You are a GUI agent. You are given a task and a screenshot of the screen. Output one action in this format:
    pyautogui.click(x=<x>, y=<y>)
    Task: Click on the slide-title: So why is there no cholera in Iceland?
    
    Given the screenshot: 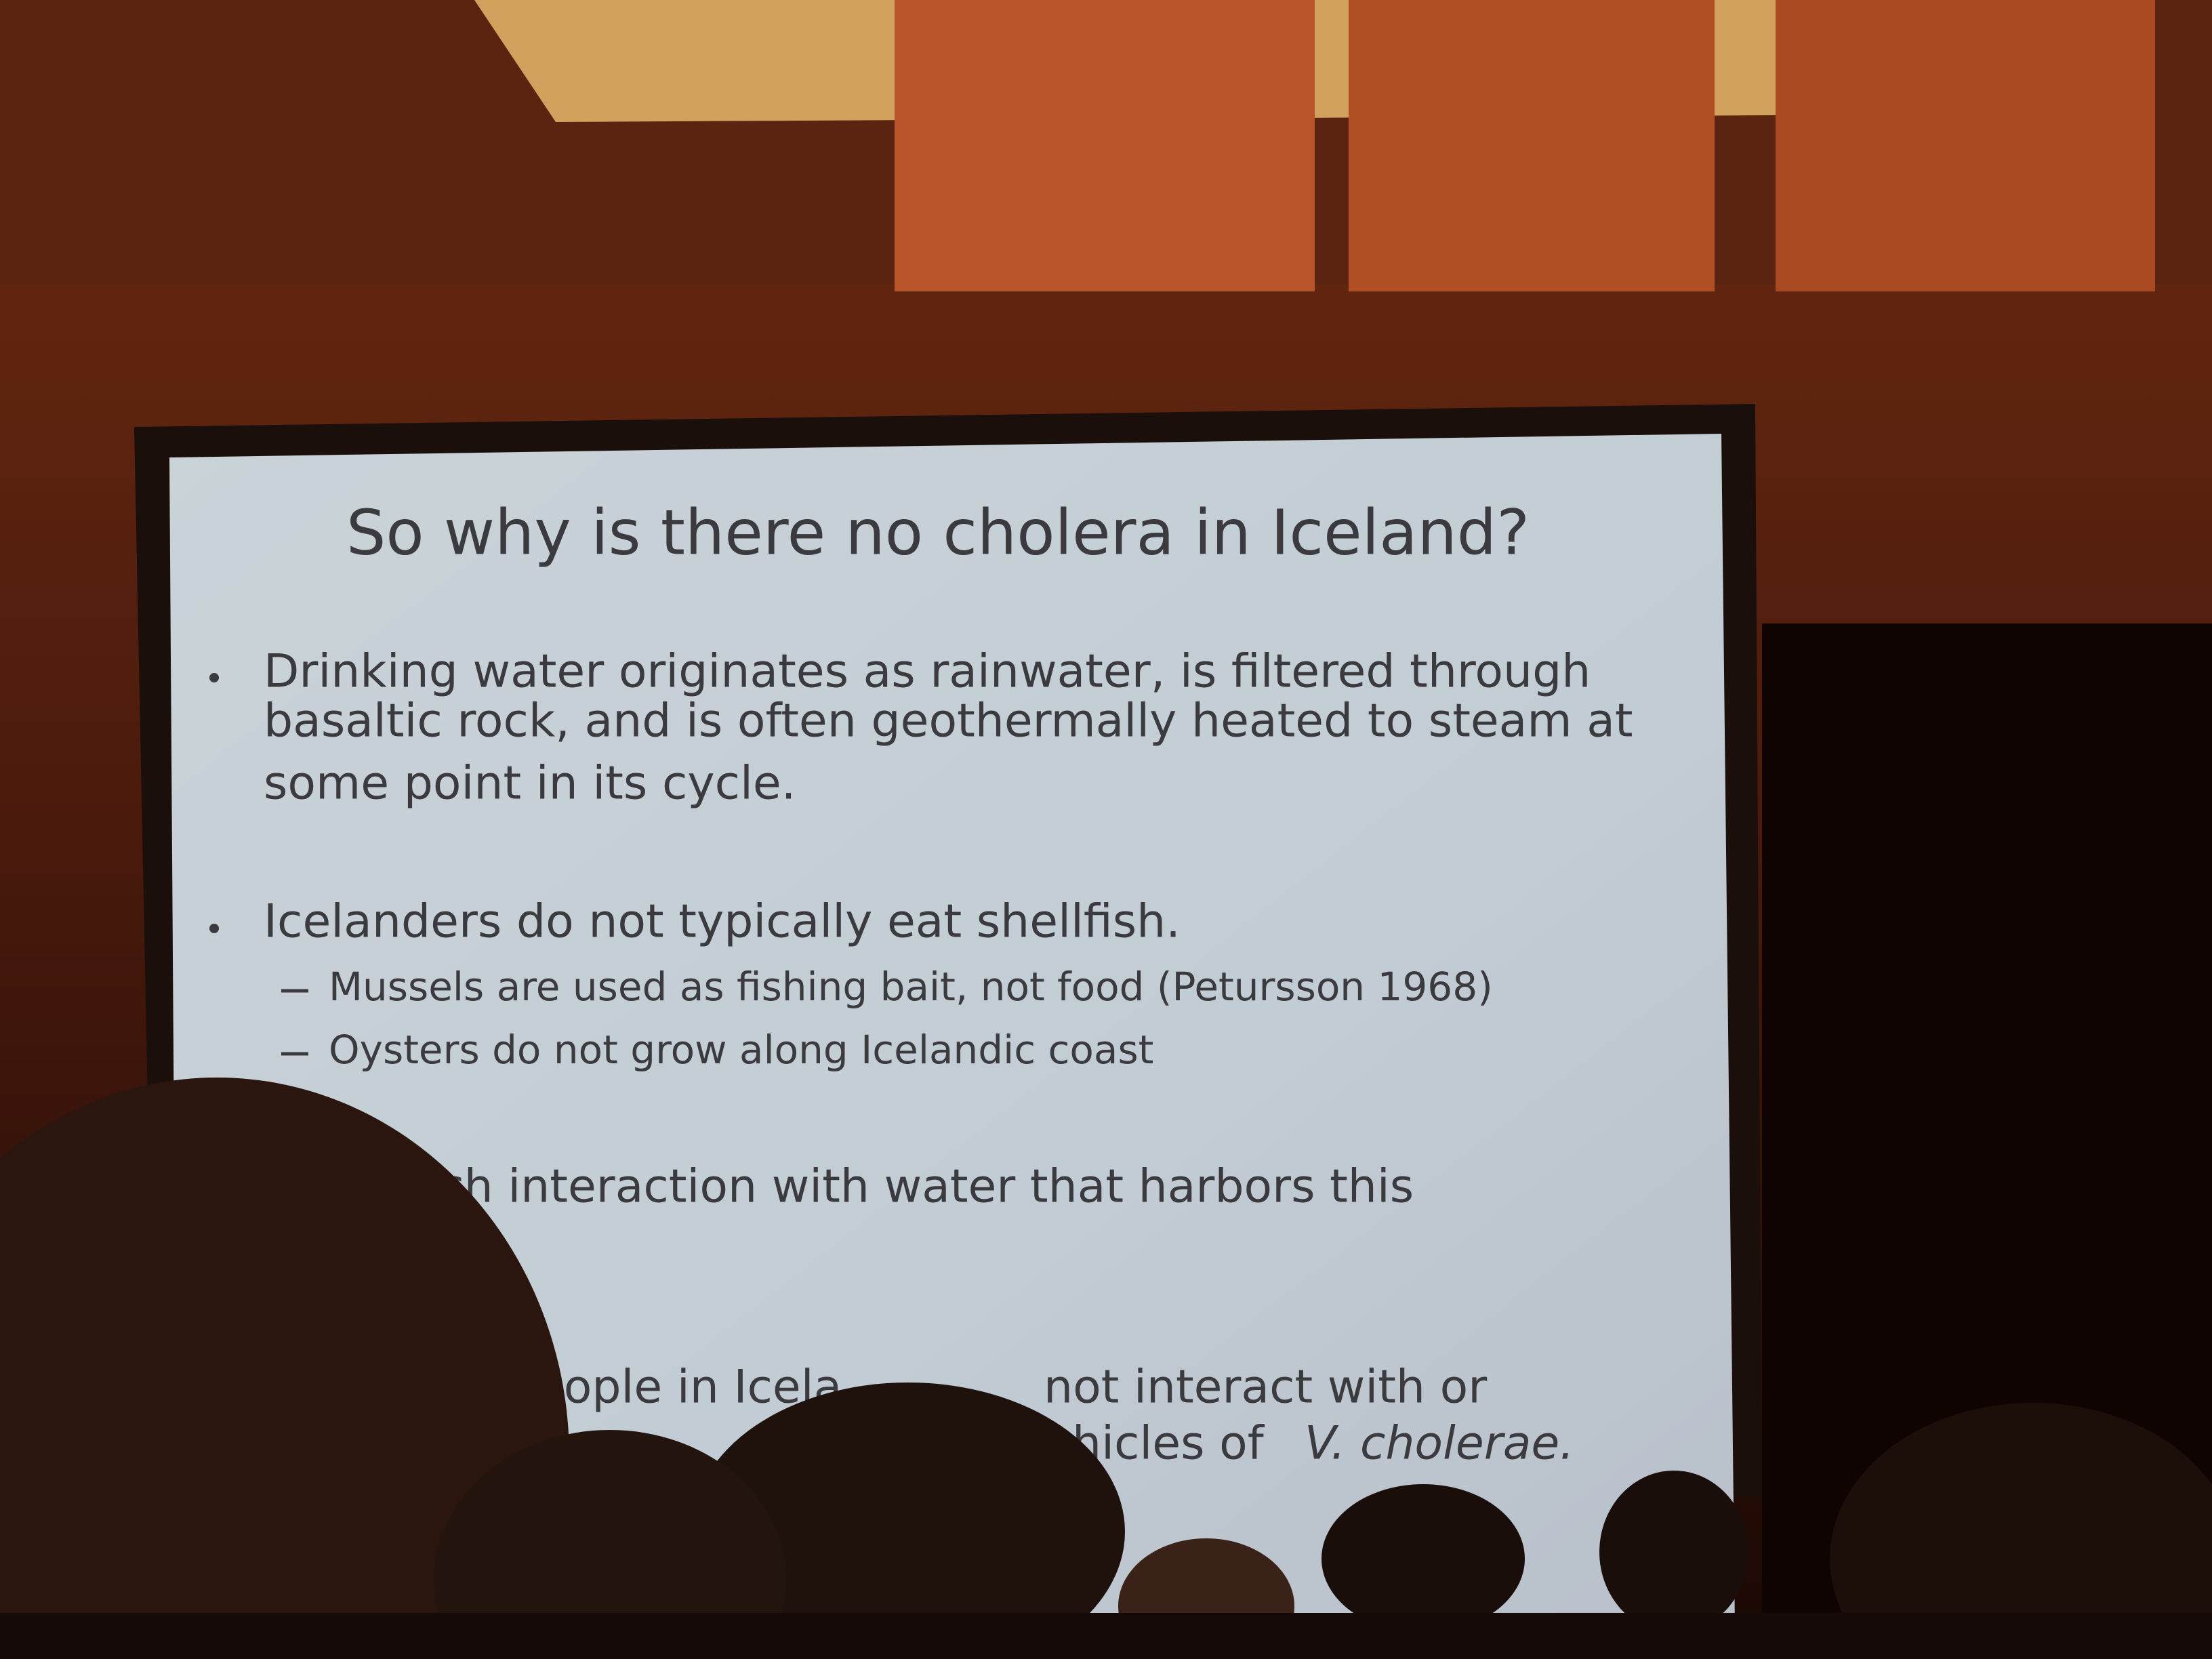 What is the action you would take?
    pyautogui.click(x=938, y=532)
    